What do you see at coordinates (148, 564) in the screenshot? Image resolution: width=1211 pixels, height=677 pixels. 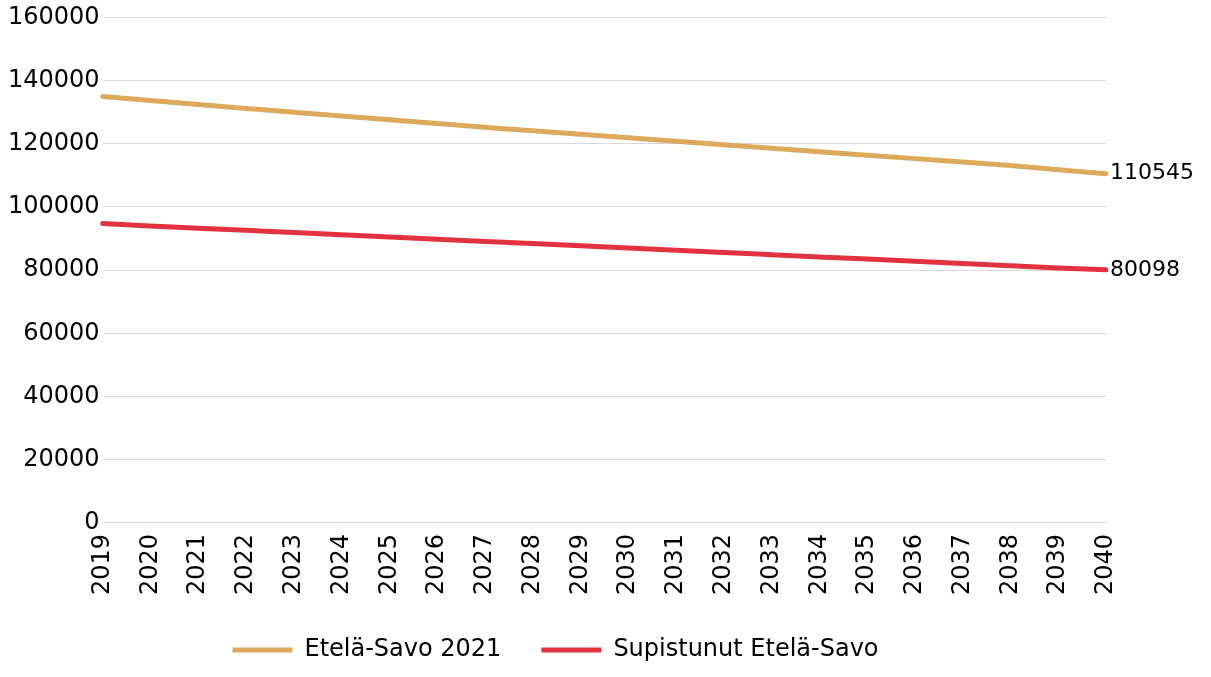 I see `x-tick-label: 2020` at bounding box center [148, 564].